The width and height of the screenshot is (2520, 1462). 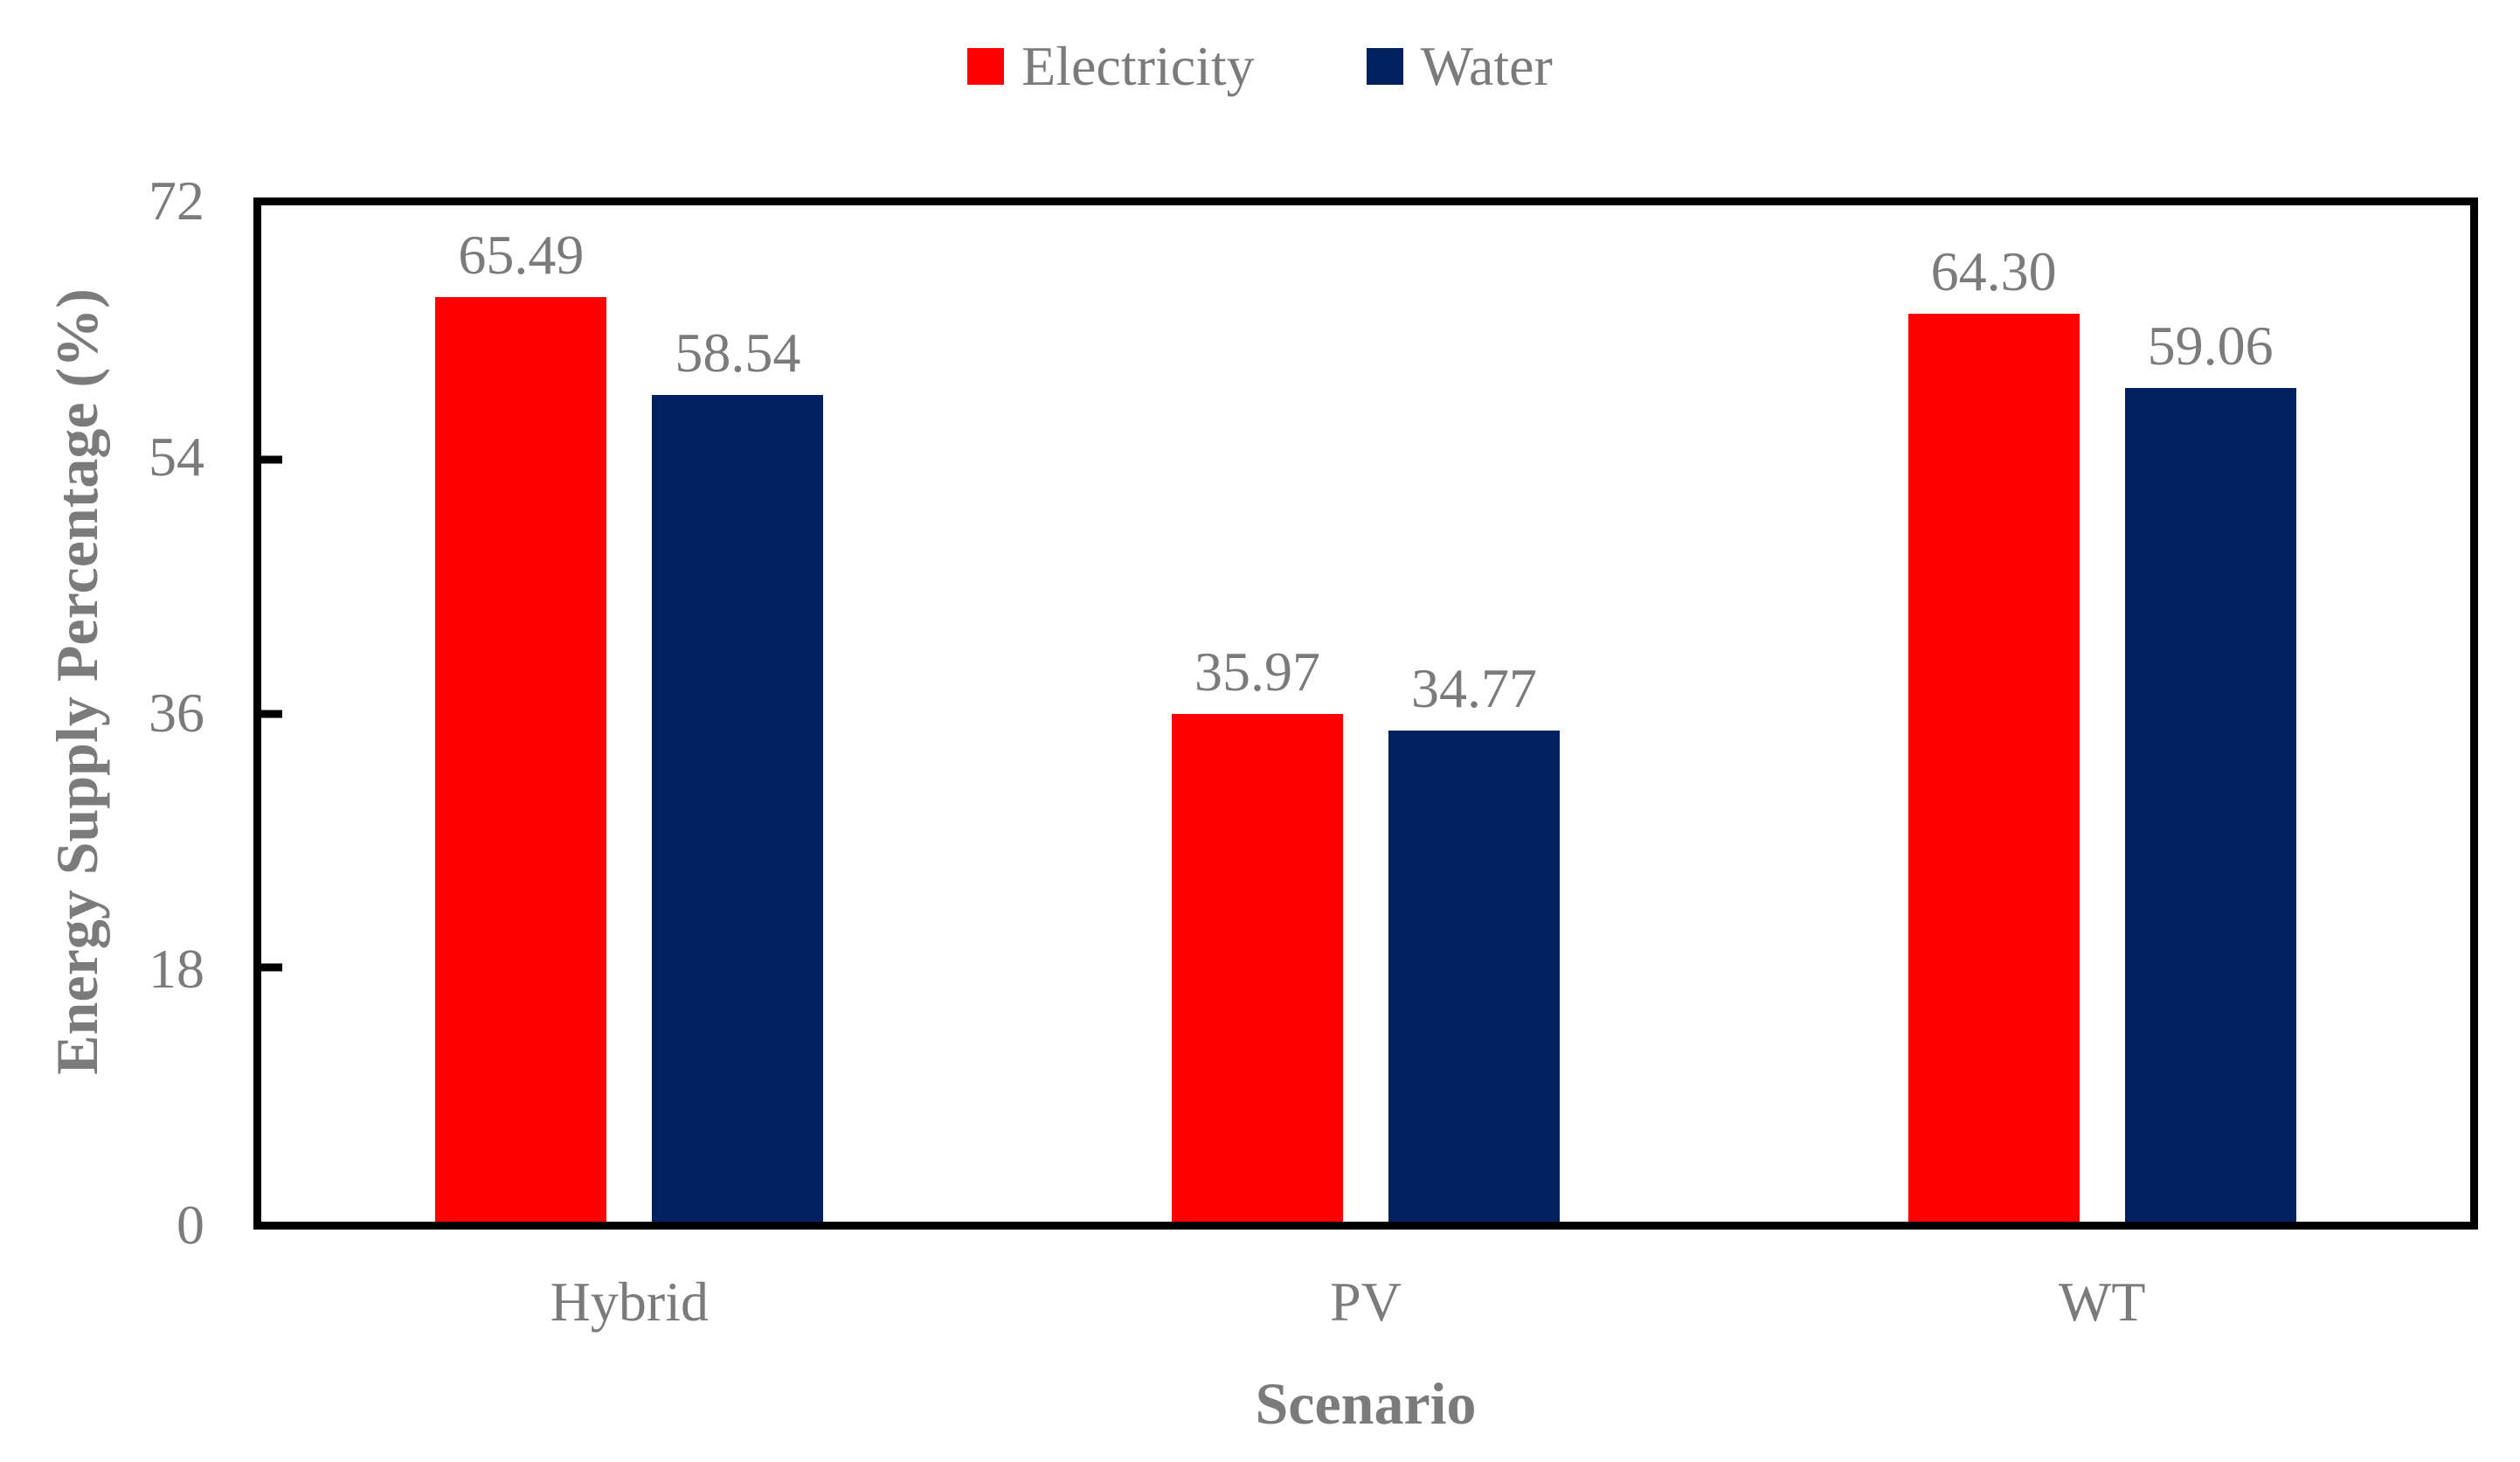 What do you see at coordinates (1474, 689) in the screenshot?
I see `data-label: 34.77` at bounding box center [1474, 689].